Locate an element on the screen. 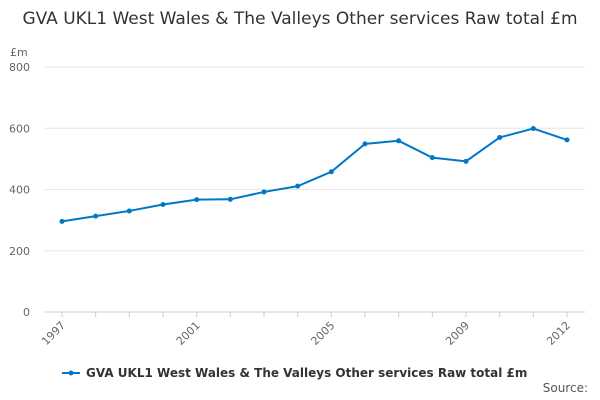 The image size is (600, 400). x-tick-label: 2001 is located at coordinates (188, 333).